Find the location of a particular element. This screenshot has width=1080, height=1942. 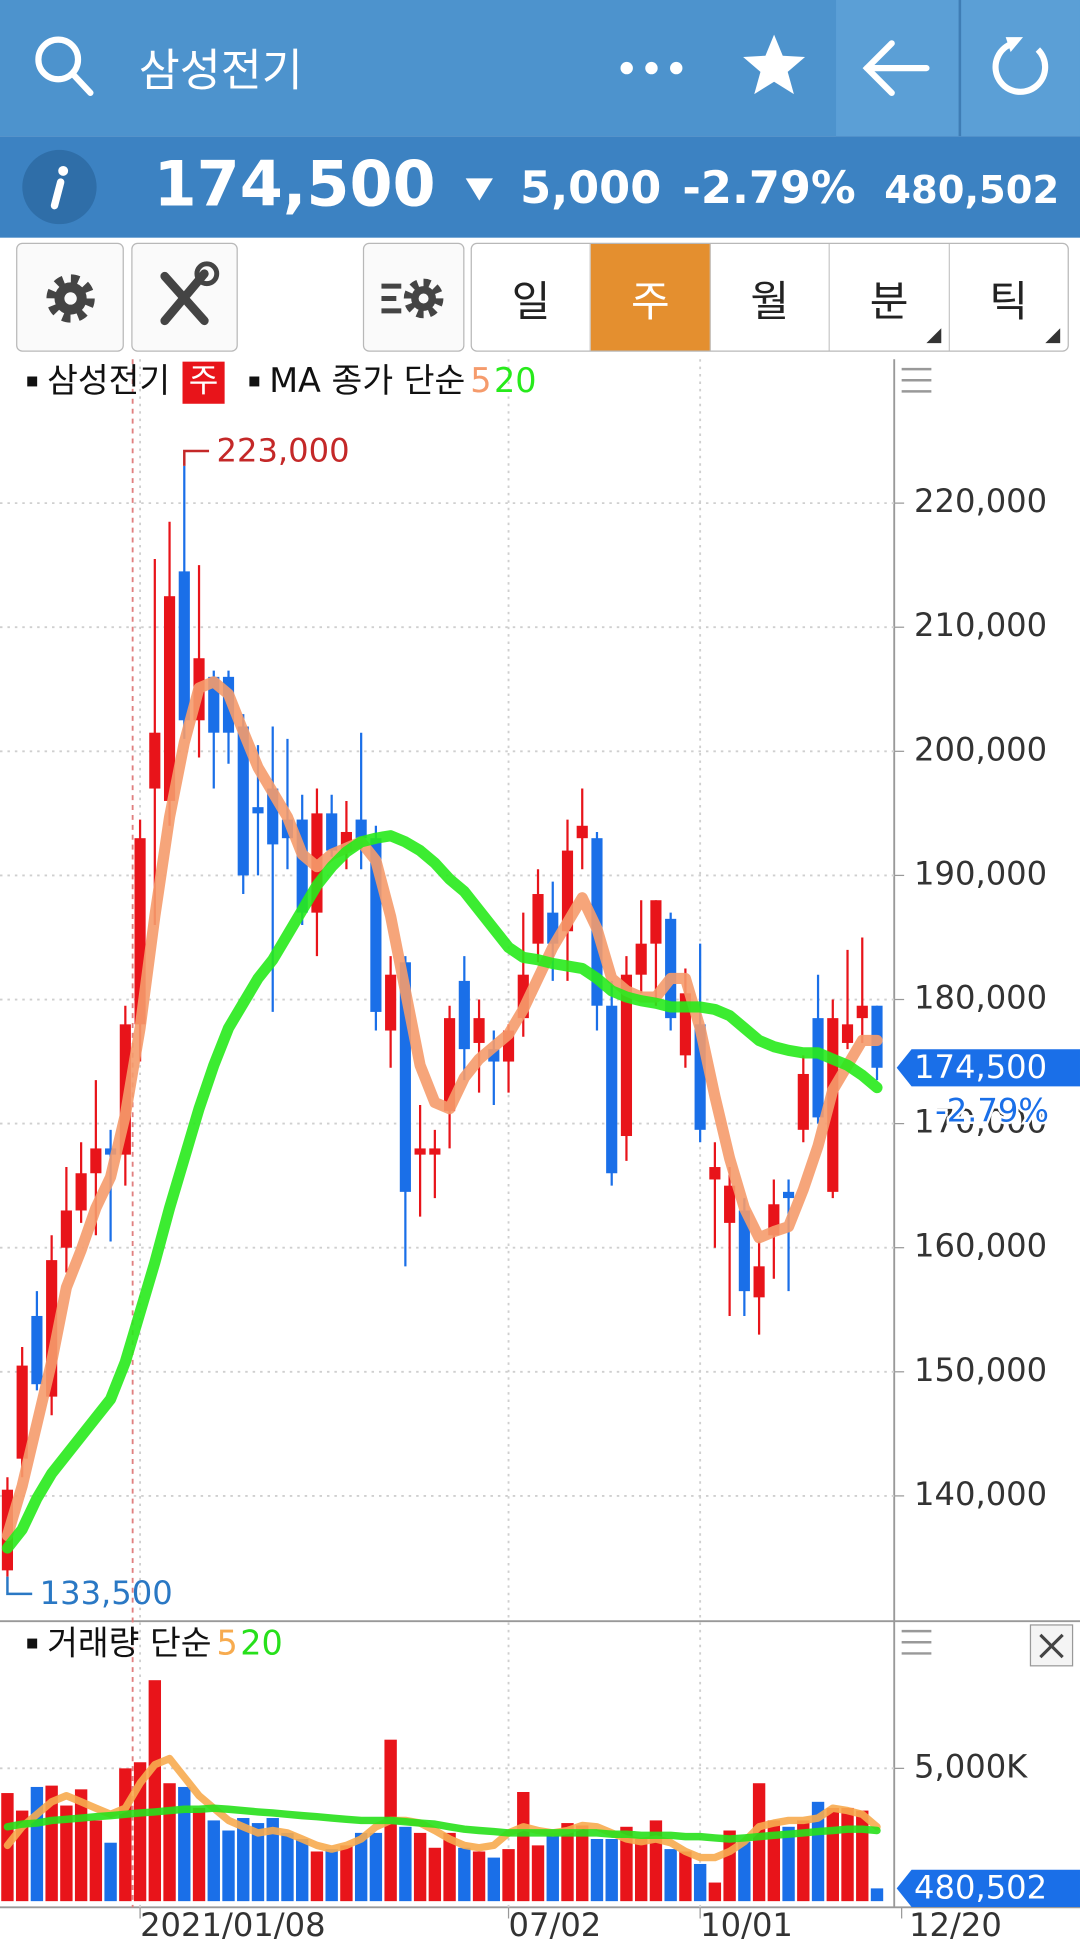

x-tick-label: 07/02 is located at coordinates (555, 1924).